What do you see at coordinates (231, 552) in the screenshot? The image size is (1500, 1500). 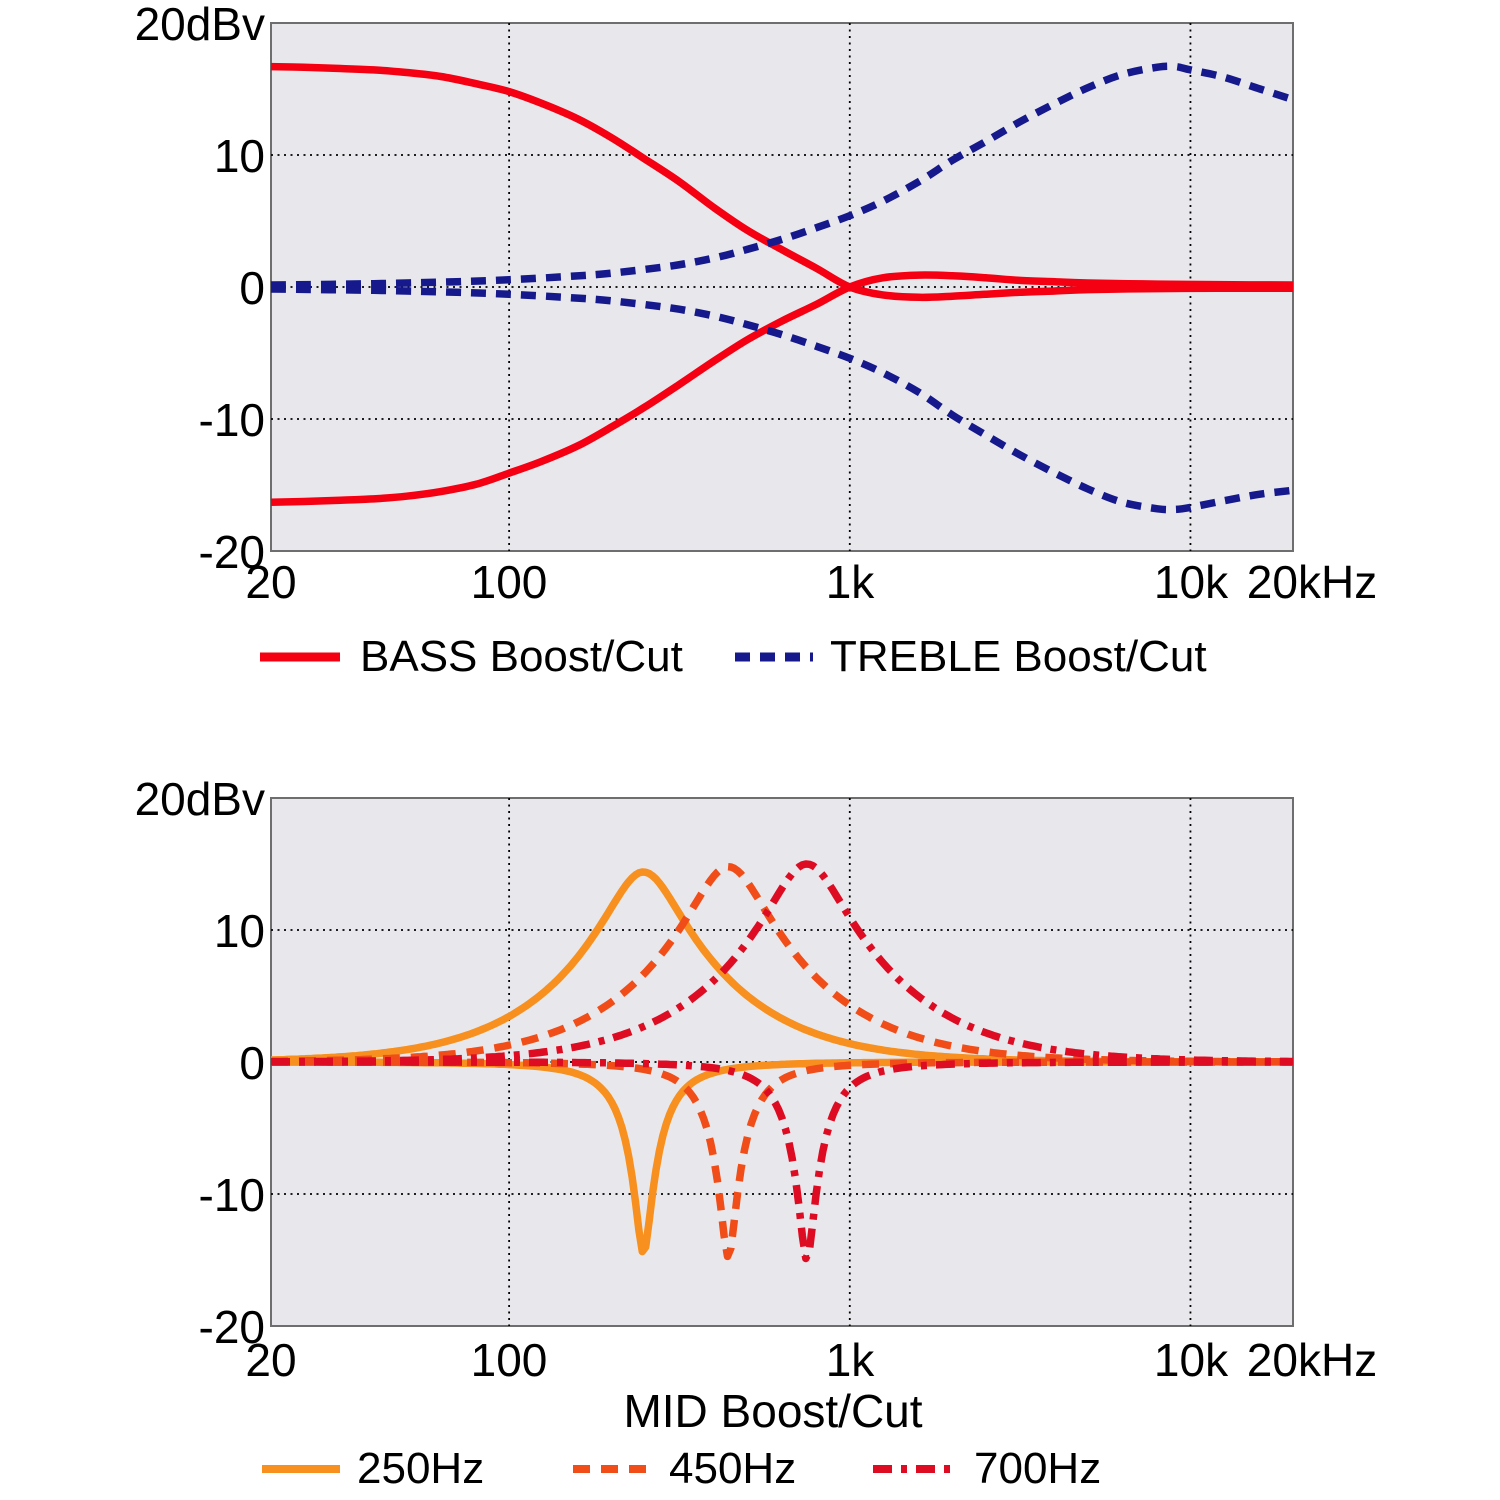 I see `top-y-tick-minus20: -20` at bounding box center [231, 552].